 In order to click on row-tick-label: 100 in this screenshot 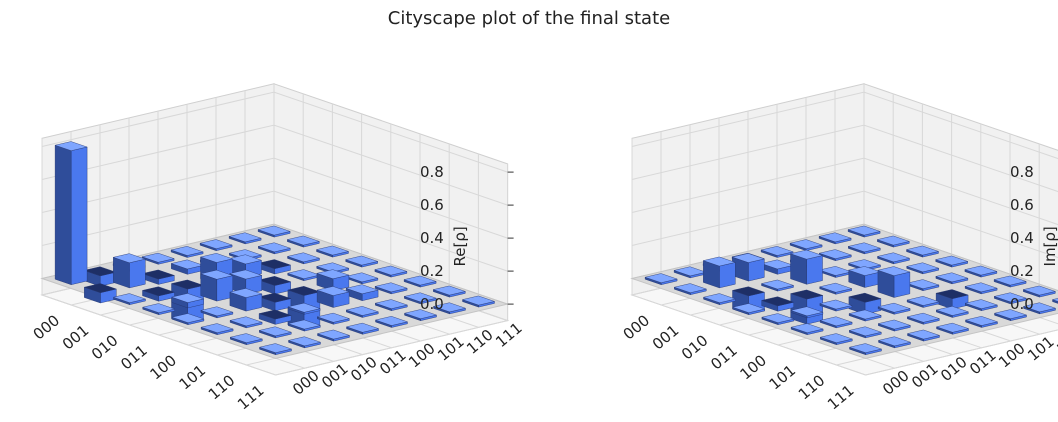, I will do `click(753, 367)`.